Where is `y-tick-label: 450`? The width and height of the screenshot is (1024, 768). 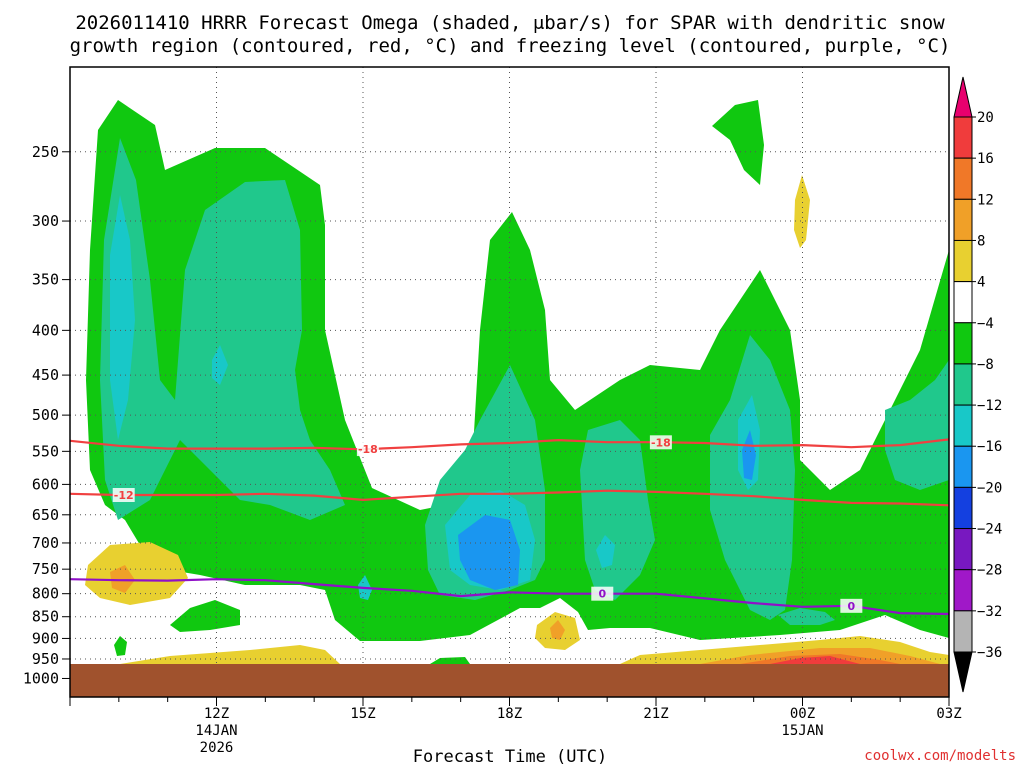 y-tick-label: 450 is located at coordinates (45, 375).